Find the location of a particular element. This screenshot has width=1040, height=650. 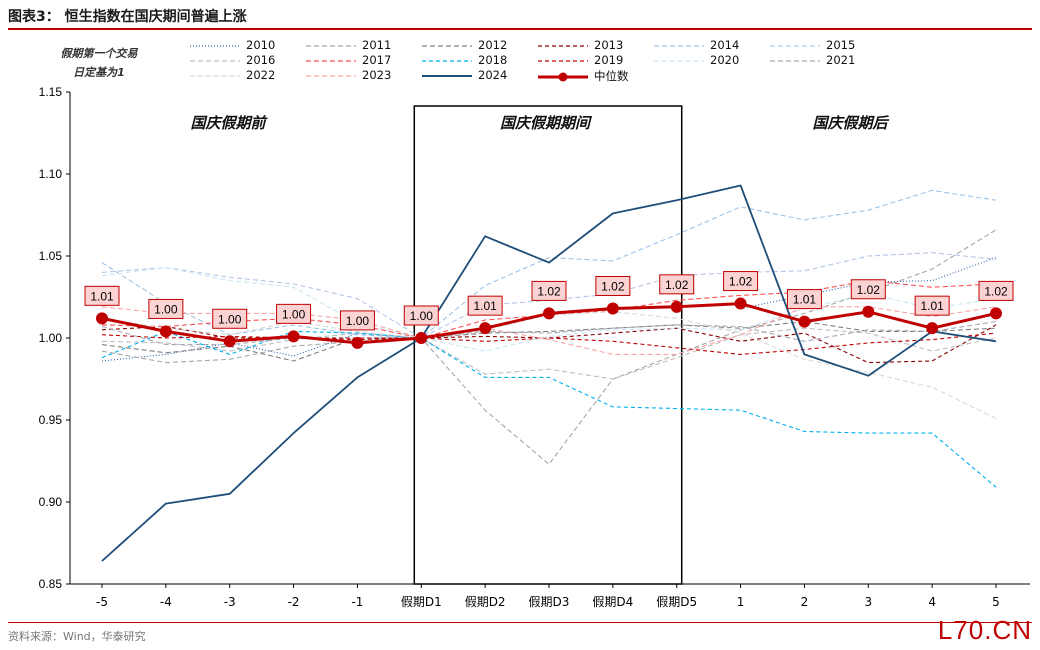

x-tick-label: 3 is located at coordinates (868, 602).